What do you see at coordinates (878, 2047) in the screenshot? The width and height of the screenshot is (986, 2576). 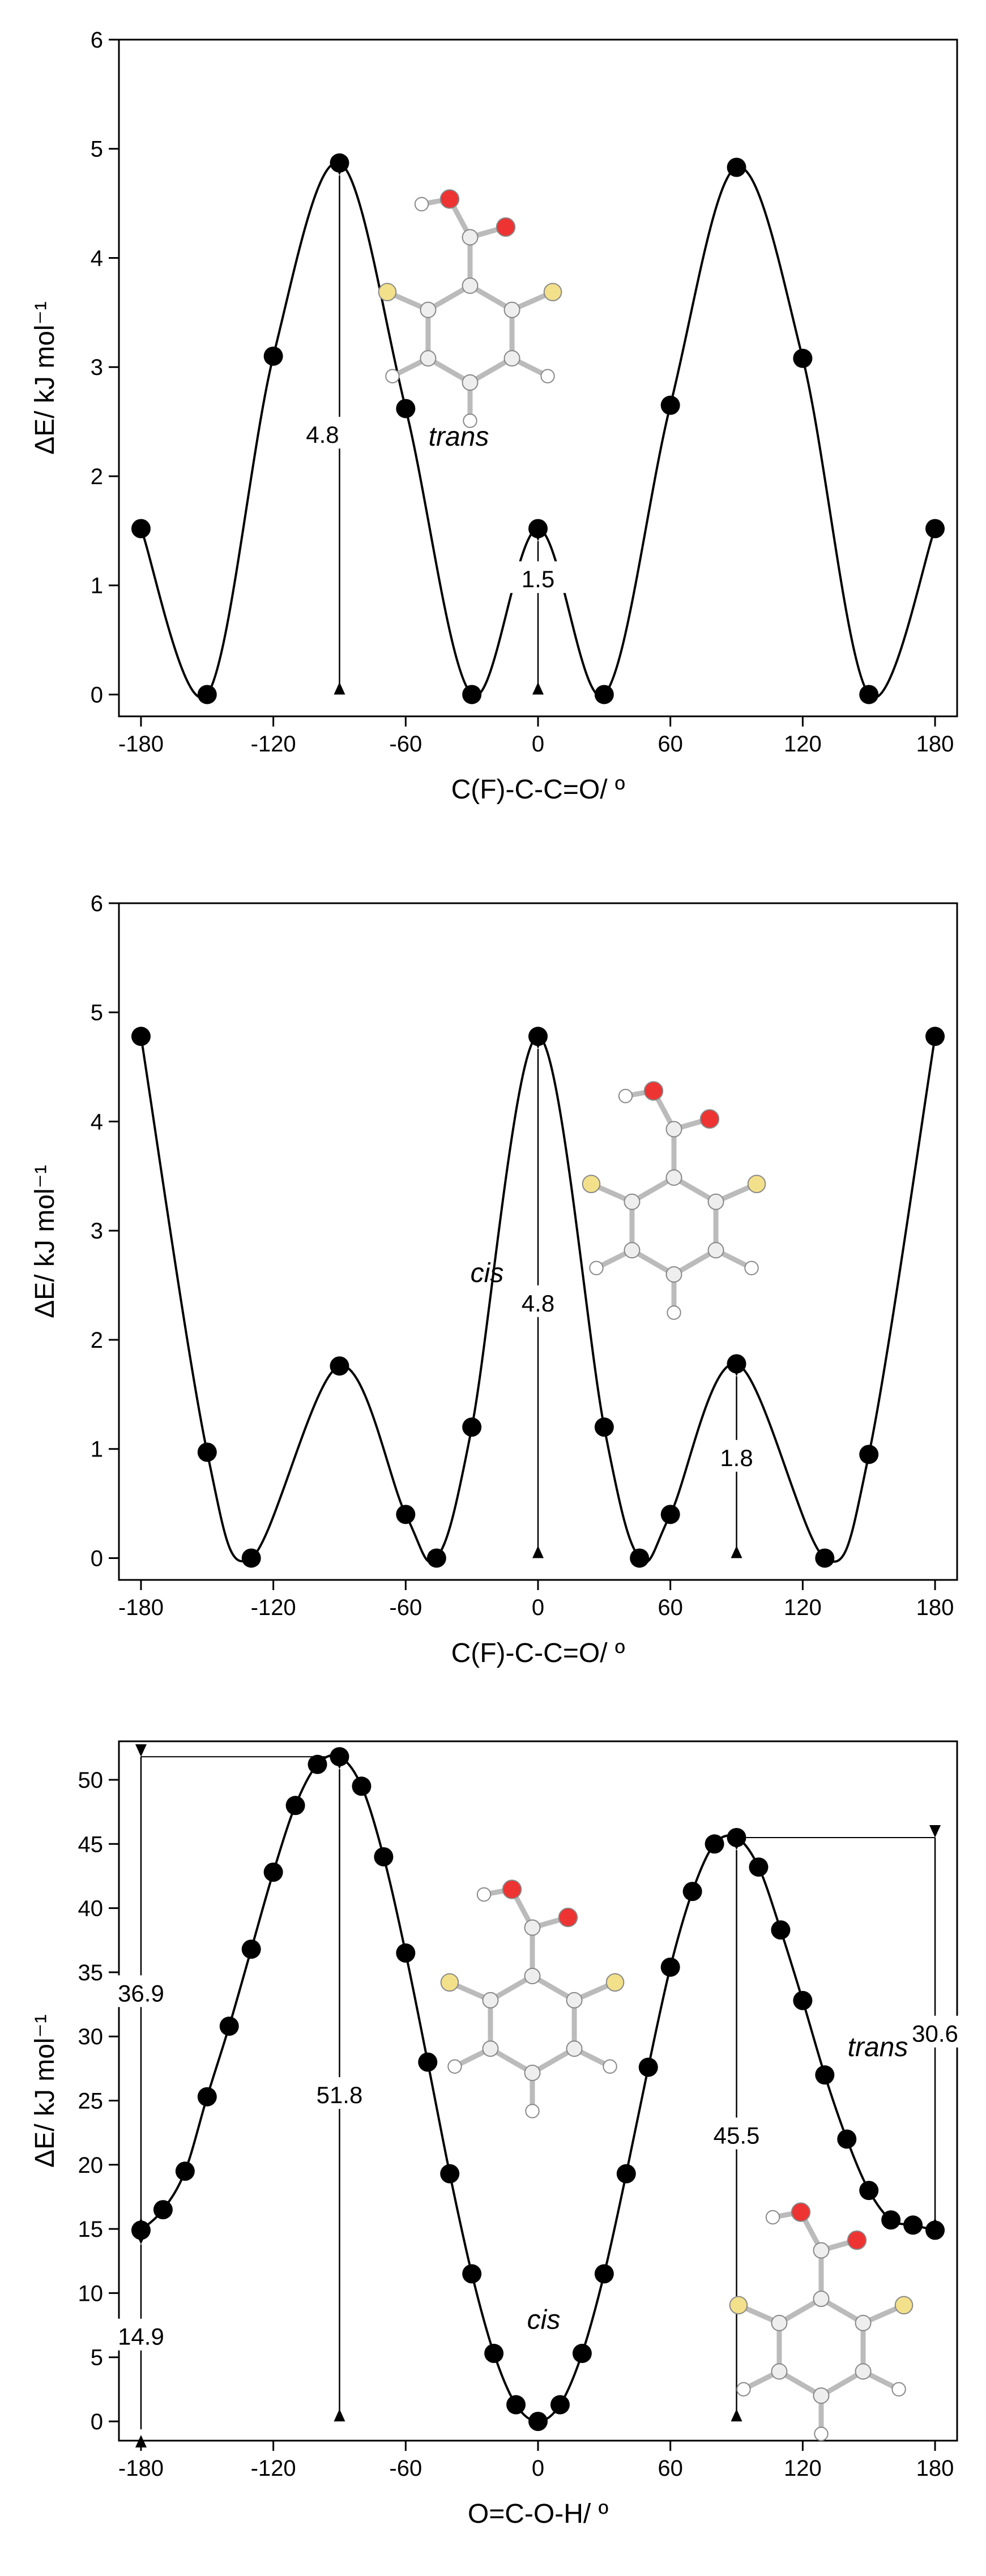 I see `annotation: trans` at bounding box center [878, 2047].